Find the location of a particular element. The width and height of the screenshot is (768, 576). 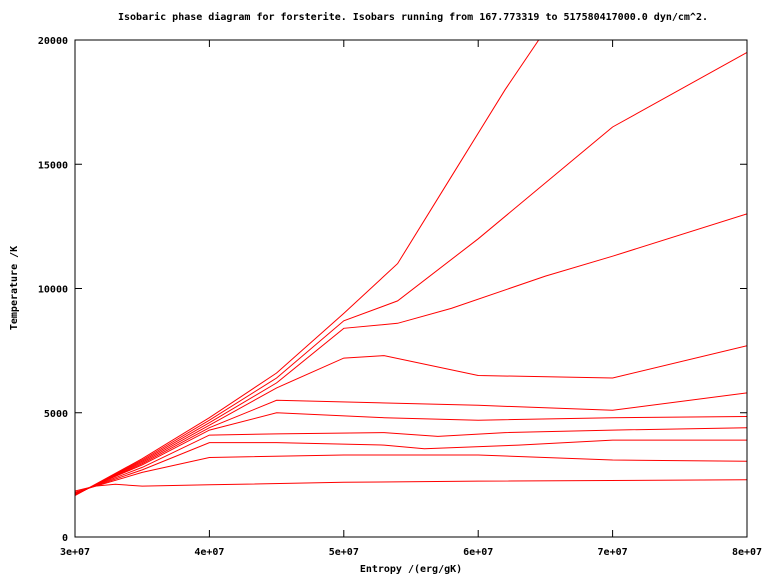

x-tick-label: 8e+07 is located at coordinates (747, 552).